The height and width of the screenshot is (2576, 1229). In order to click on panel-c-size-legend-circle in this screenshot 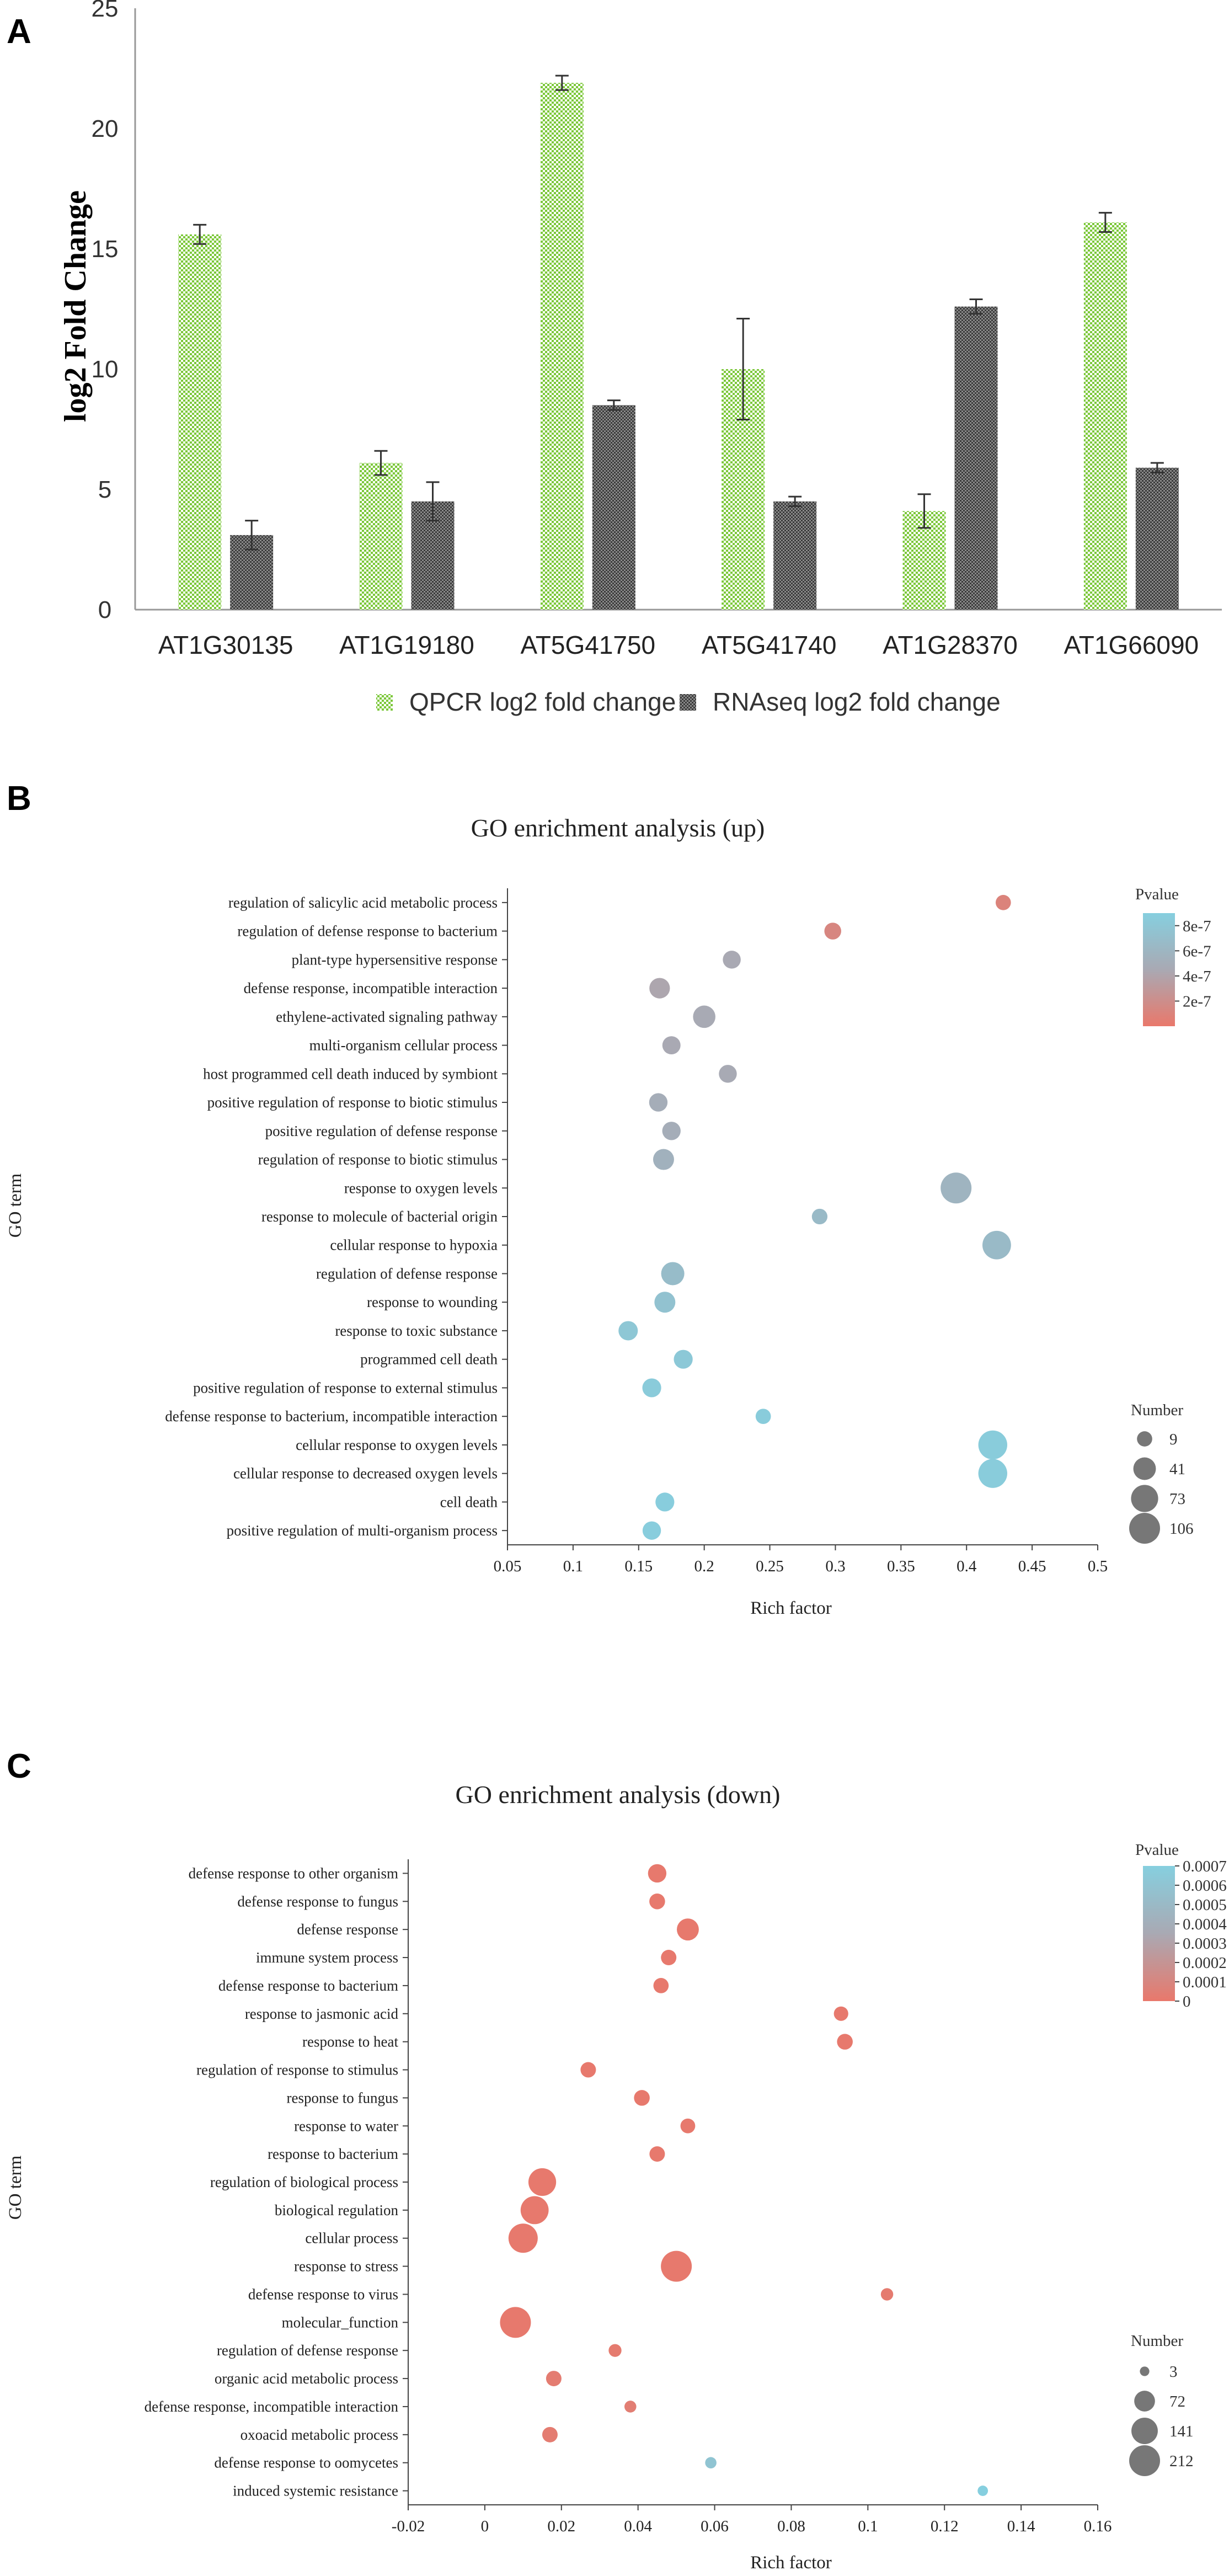, I will do `click(1145, 2371)`.